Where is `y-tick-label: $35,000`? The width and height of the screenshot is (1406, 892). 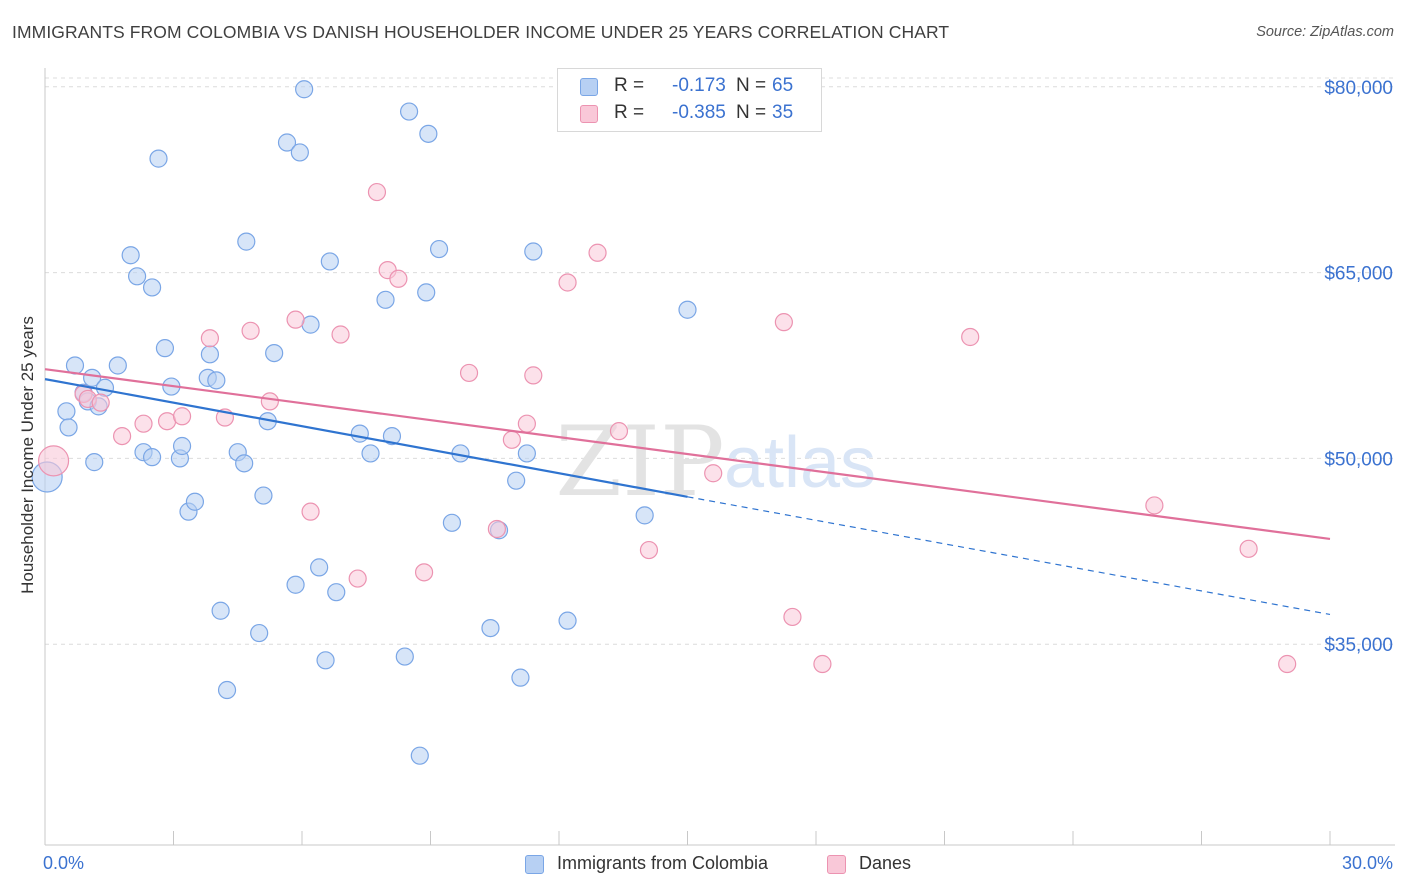
y-tick-label: $35,000 is located at coordinates (1358, 645).